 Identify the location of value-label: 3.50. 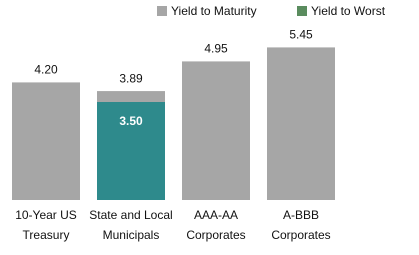
(131, 121).